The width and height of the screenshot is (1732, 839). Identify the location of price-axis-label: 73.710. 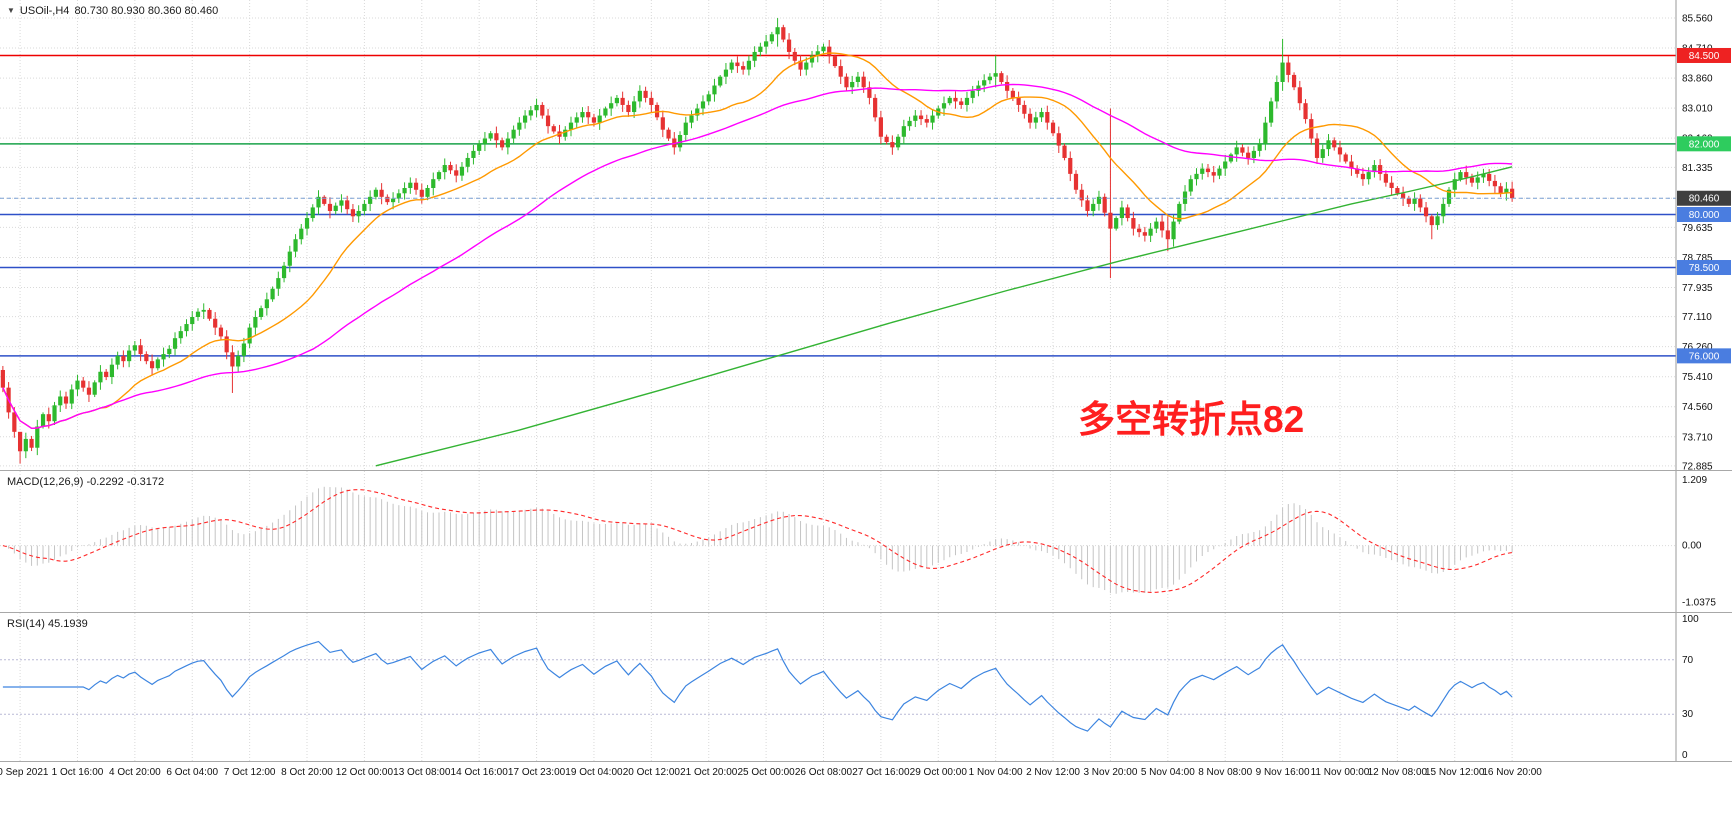
(1697, 437).